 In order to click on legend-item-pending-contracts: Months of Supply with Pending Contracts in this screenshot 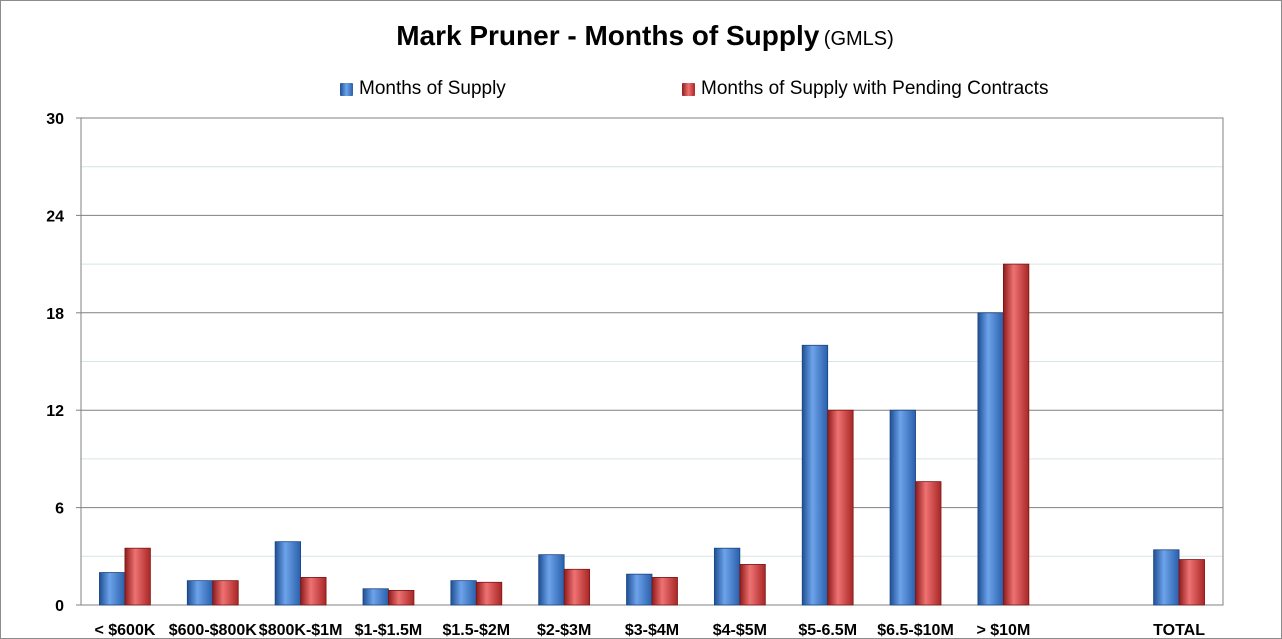, I will do `click(865, 89)`.